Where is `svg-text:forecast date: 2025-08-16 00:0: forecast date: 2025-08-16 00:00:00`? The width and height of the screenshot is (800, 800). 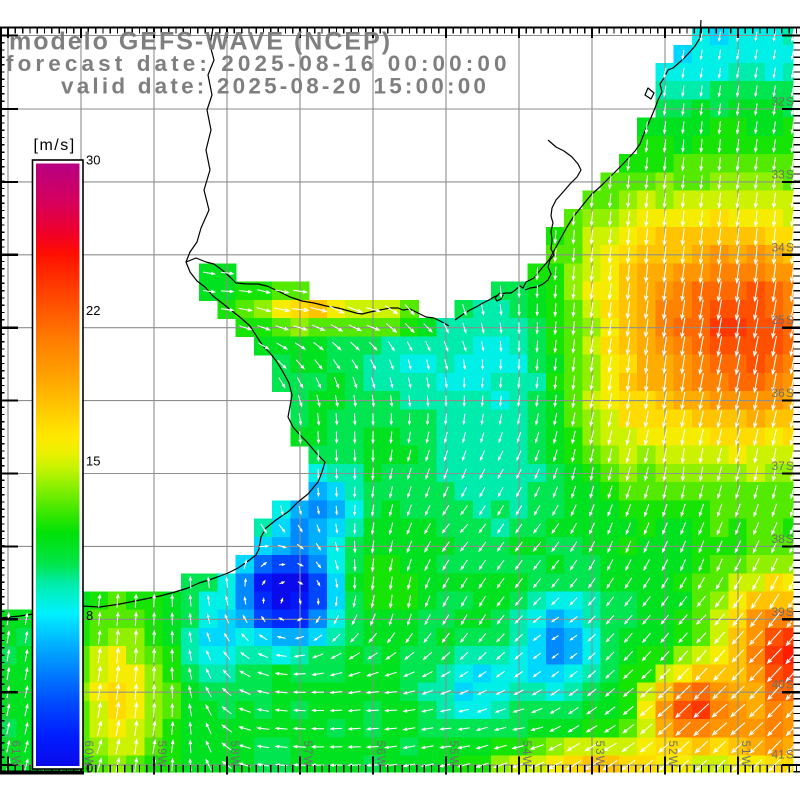 svg-text:forecast date: 2025-08-16 00:0: forecast date: 2025-08-16 00:00:00 is located at coordinates (258, 63).